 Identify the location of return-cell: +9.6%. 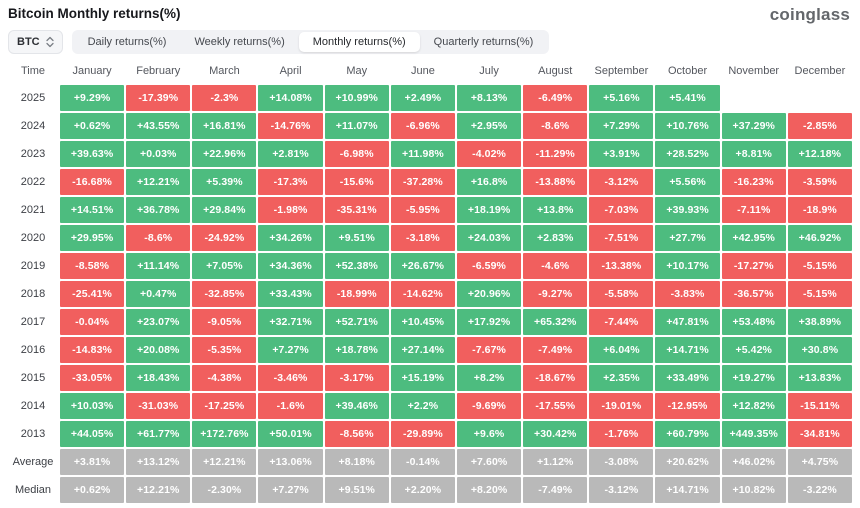
(489, 434).